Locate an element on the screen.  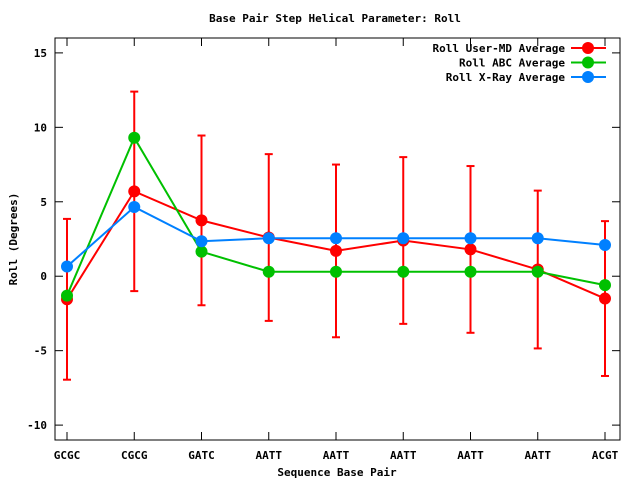
x-tick-label: GCGC is located at coordinates (67, 455).